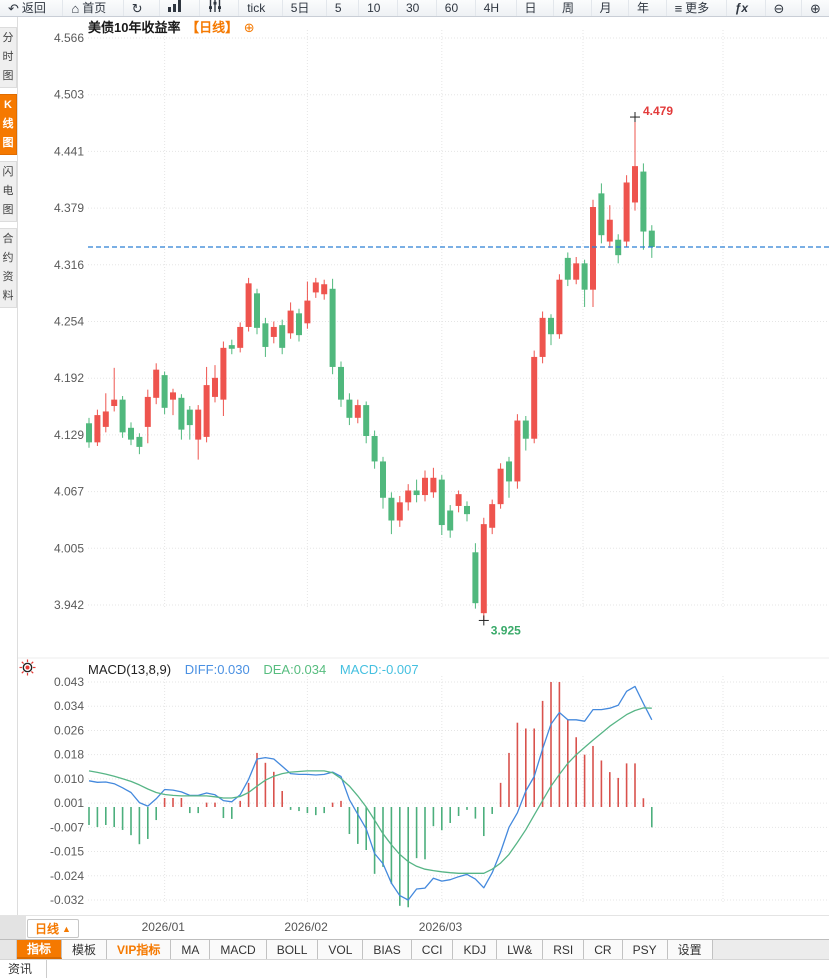 This screenshot has height=978, width=829. I want to click on toolbar-label: 30, so click(412, 7).